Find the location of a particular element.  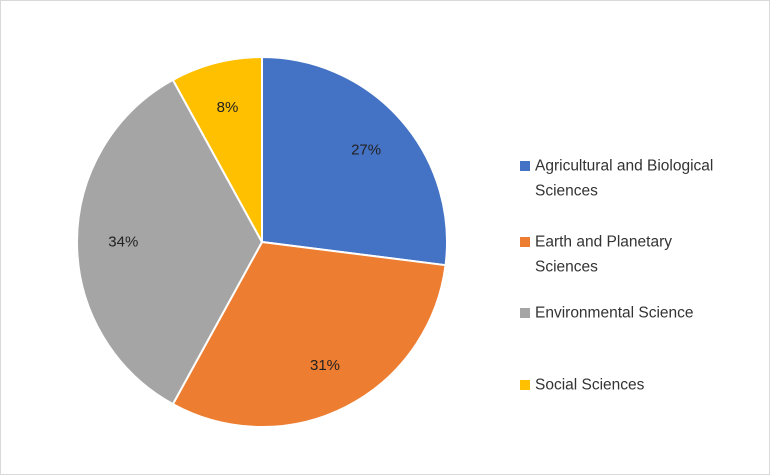

legend-item-social-sciences: Social Sciences is located at coordinates (582, 385).